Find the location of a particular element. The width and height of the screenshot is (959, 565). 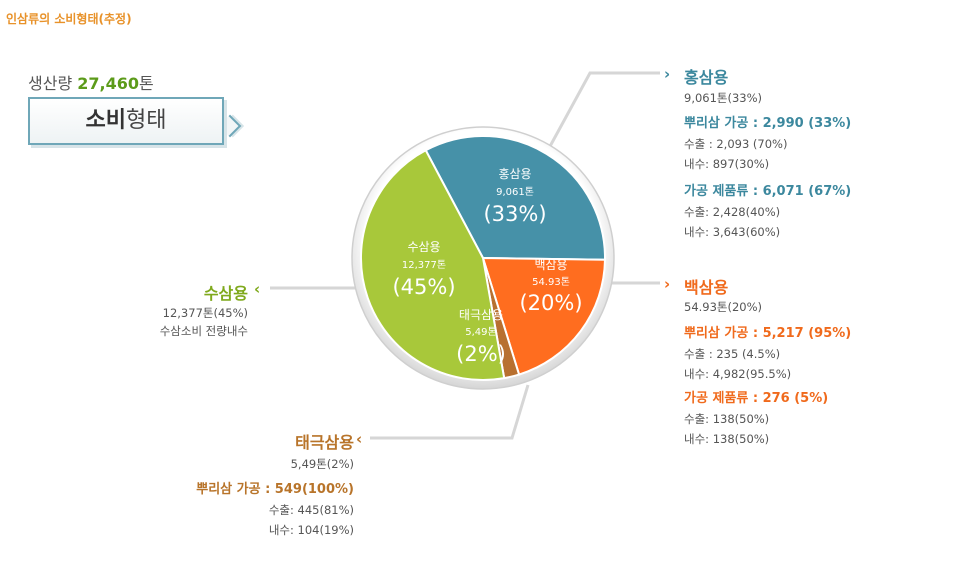

arrow-taegeuk-icon: ‹ is located at coordinates (359, 439).